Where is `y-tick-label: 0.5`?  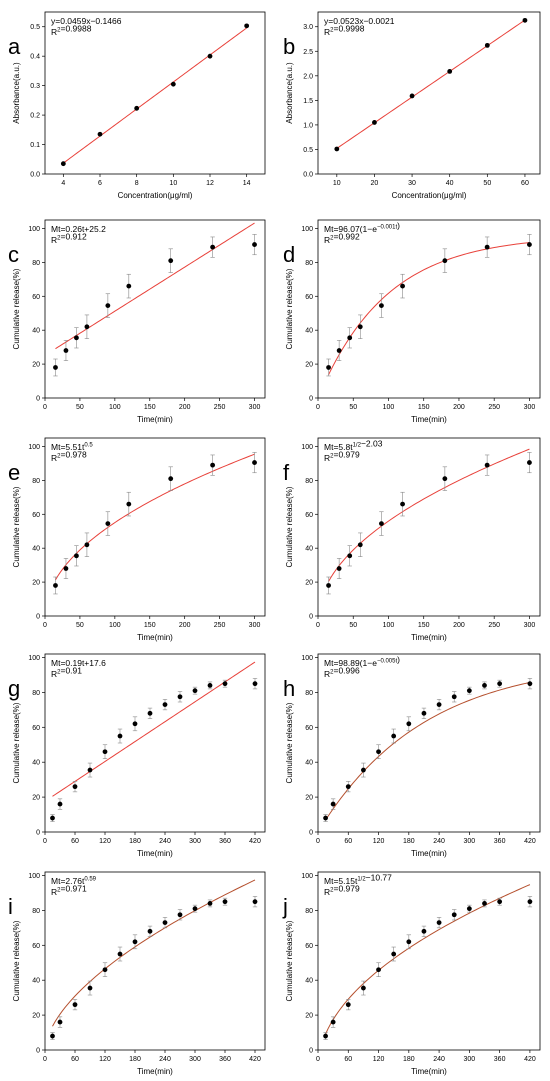 y-tick-label: 0.5 is located at coordinates (308, 150).